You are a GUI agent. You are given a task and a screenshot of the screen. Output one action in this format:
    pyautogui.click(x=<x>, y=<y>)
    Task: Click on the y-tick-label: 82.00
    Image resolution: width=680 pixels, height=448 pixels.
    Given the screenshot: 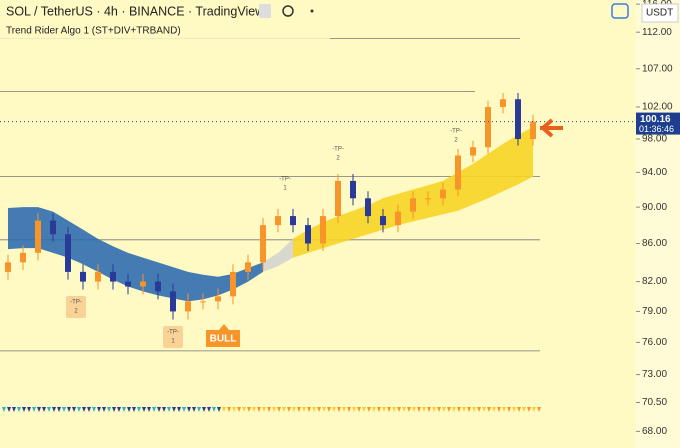 What is the action you would take?
    pyautogui.click(x=654, y=281)
    